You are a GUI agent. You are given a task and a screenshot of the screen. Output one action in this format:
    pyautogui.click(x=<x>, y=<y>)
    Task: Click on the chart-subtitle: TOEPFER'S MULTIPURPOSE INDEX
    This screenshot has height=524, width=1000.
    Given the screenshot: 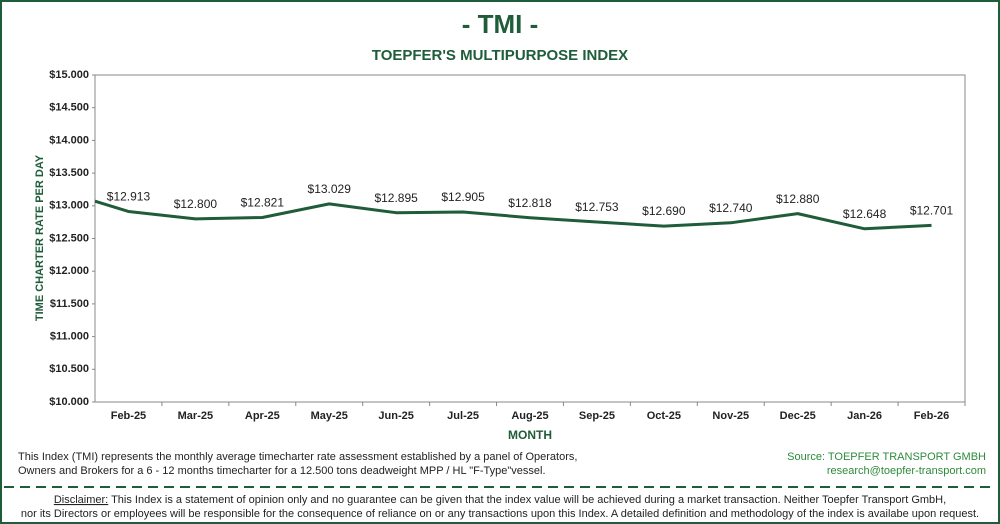 What is the action you would take?
    pyautogui.click(x=500, y=55)
    